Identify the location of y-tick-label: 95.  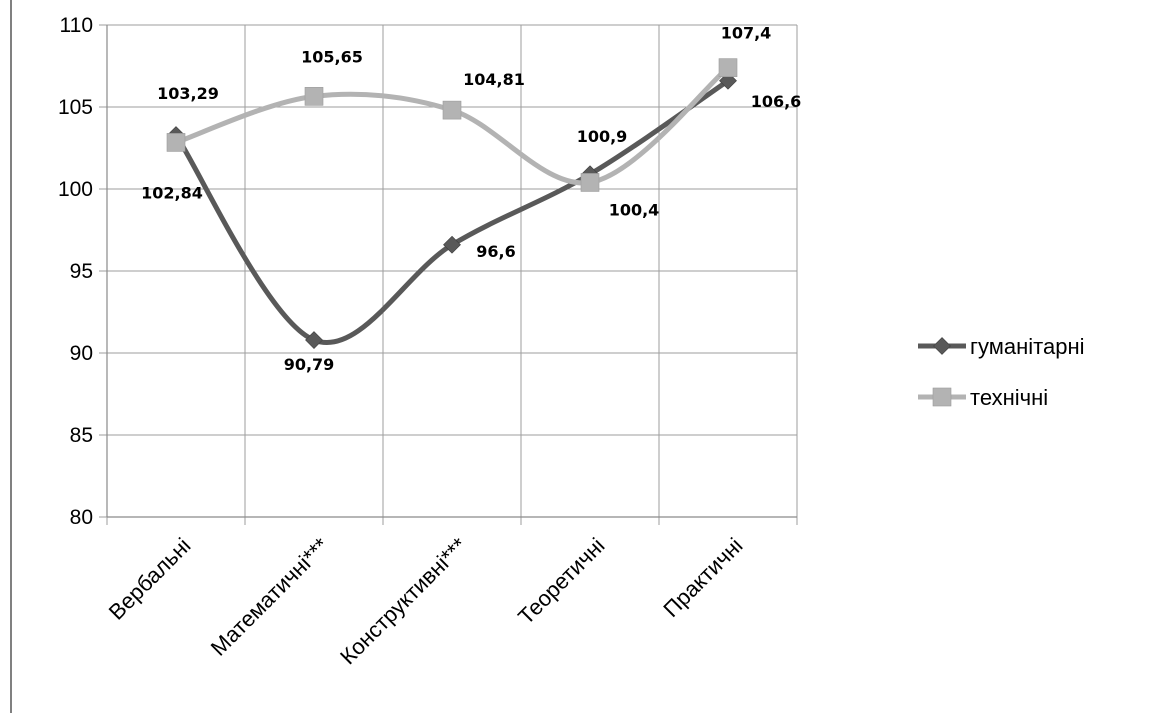
(81, 271).